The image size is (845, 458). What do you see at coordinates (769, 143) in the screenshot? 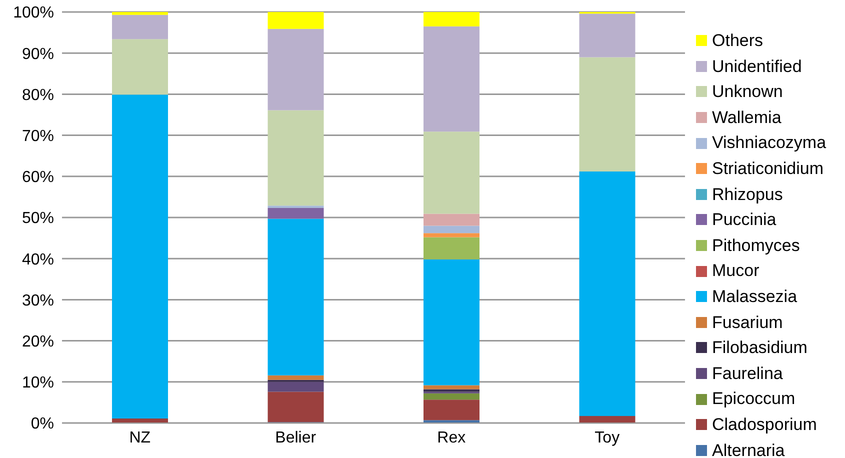
I see `legend-label: Vishniacozyma` at bounding box center [769, 143].